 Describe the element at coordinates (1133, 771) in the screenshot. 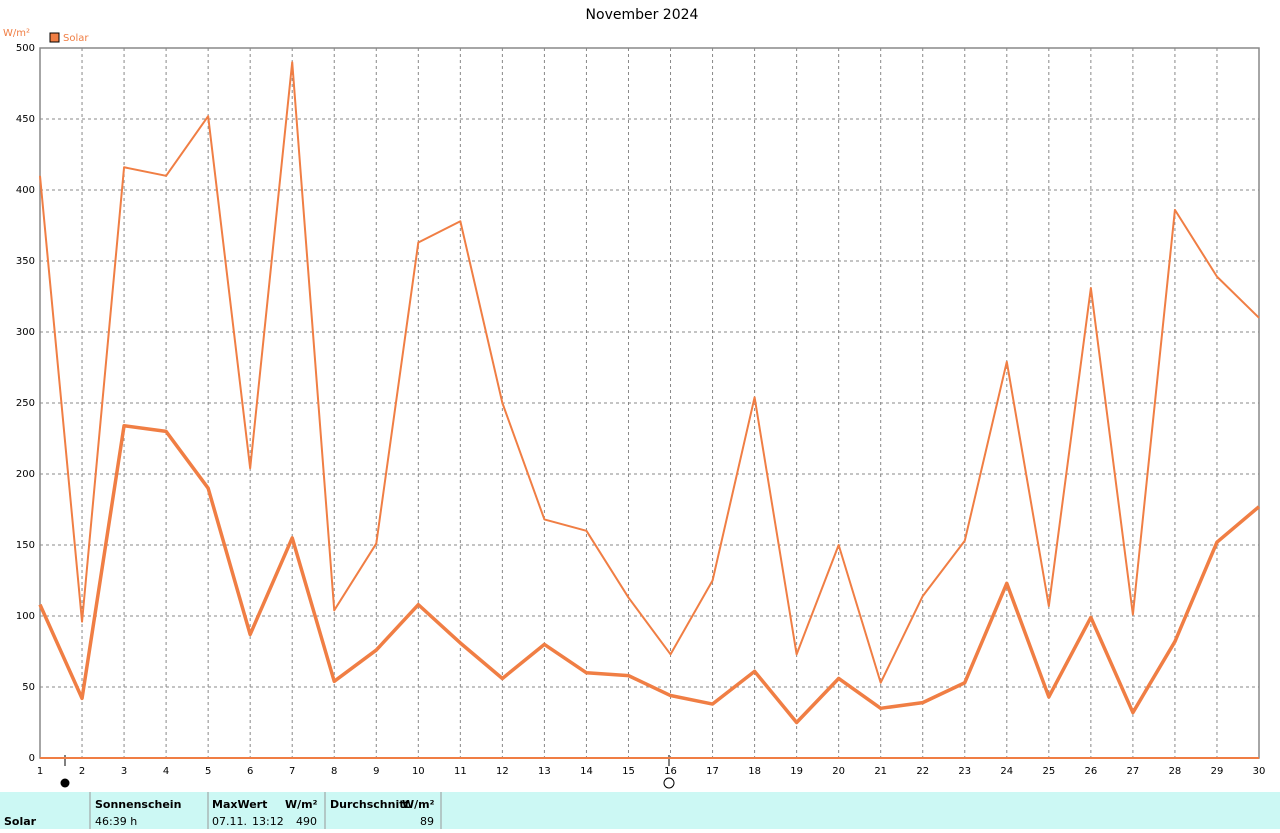

I see `x-tick-label: 27` at that location.